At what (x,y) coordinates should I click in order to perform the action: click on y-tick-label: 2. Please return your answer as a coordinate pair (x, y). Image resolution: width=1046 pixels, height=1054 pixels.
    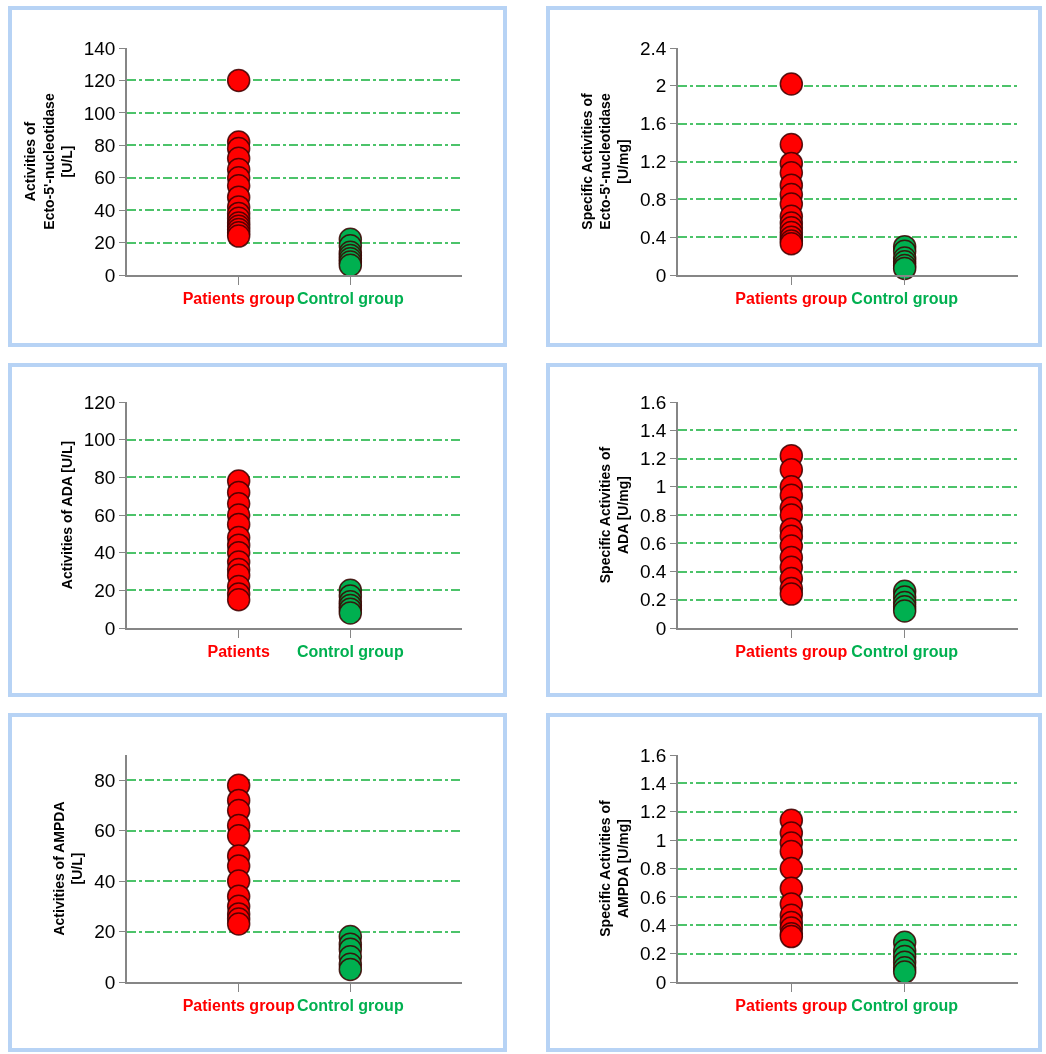
    Looking at the image, I should click on (661, 86).